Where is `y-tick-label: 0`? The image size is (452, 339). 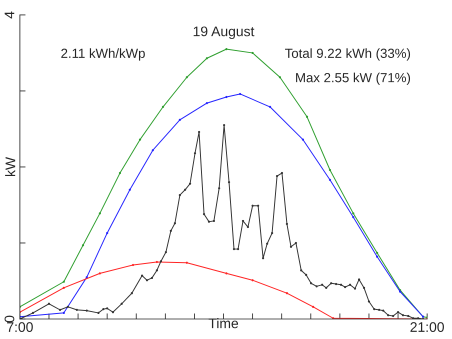 y-tick-label: 0 is located at coordinates (9, 319).